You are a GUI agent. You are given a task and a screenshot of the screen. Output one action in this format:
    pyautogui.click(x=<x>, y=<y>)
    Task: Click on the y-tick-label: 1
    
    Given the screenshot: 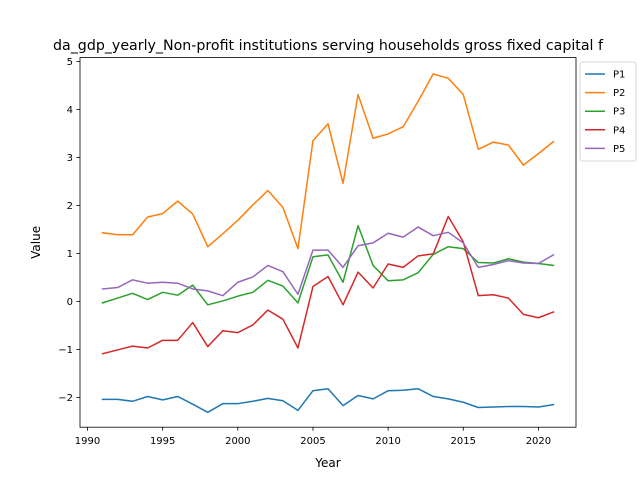 What is the action you would take?
    pyautogui.click(x=70, y=254)
    